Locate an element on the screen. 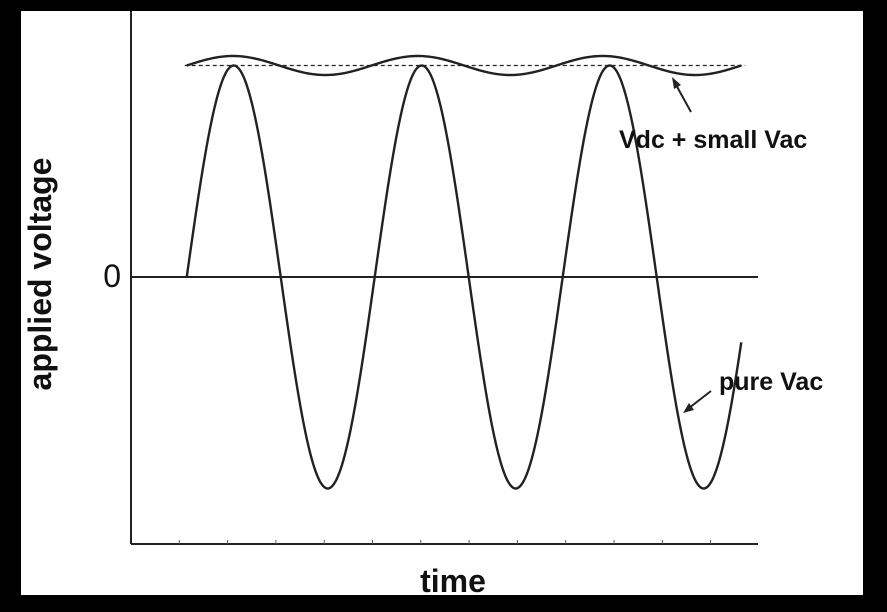 The image size is (887, 612). arrowhead-pure-vac is located at coordinates (688, 408).